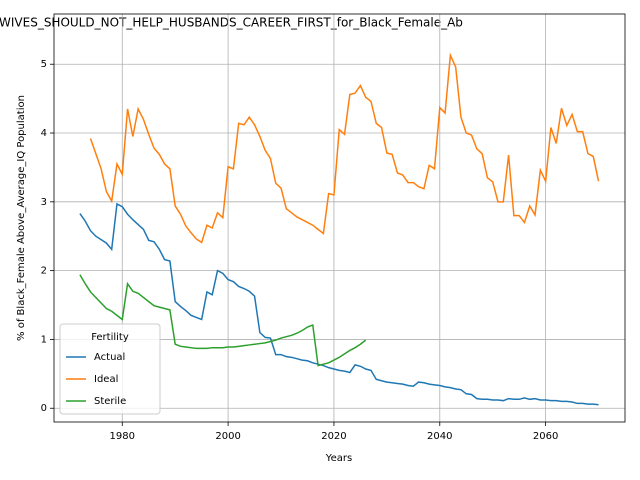  I want to click on y-tick-label: 0, so click(44, 408).